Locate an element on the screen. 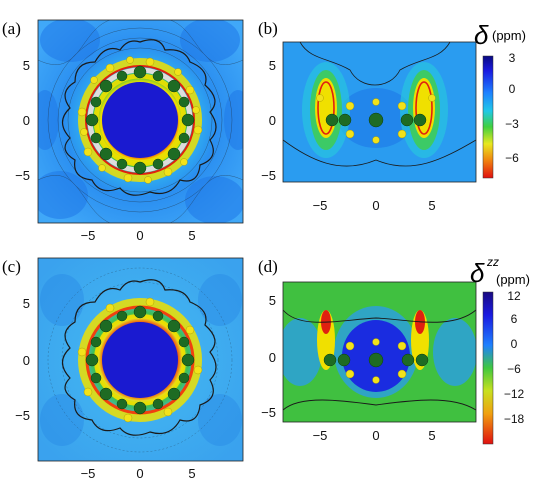 The image size is (550, 493). panel-b-xtick: −5 is located at coordinates (320, 205).